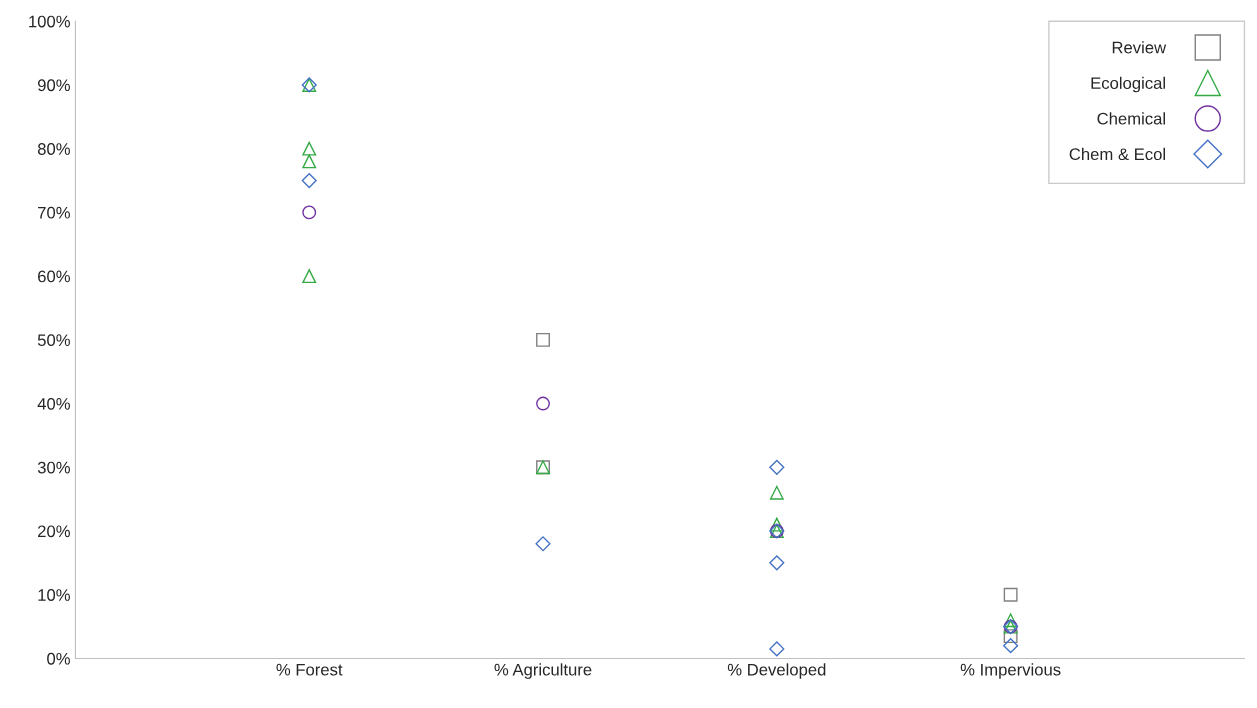  What do you see at coordinates (1117, 154) in the screenshot?
I see `legend-label: Chem & Ecol` at bounding box center [1117, 154].